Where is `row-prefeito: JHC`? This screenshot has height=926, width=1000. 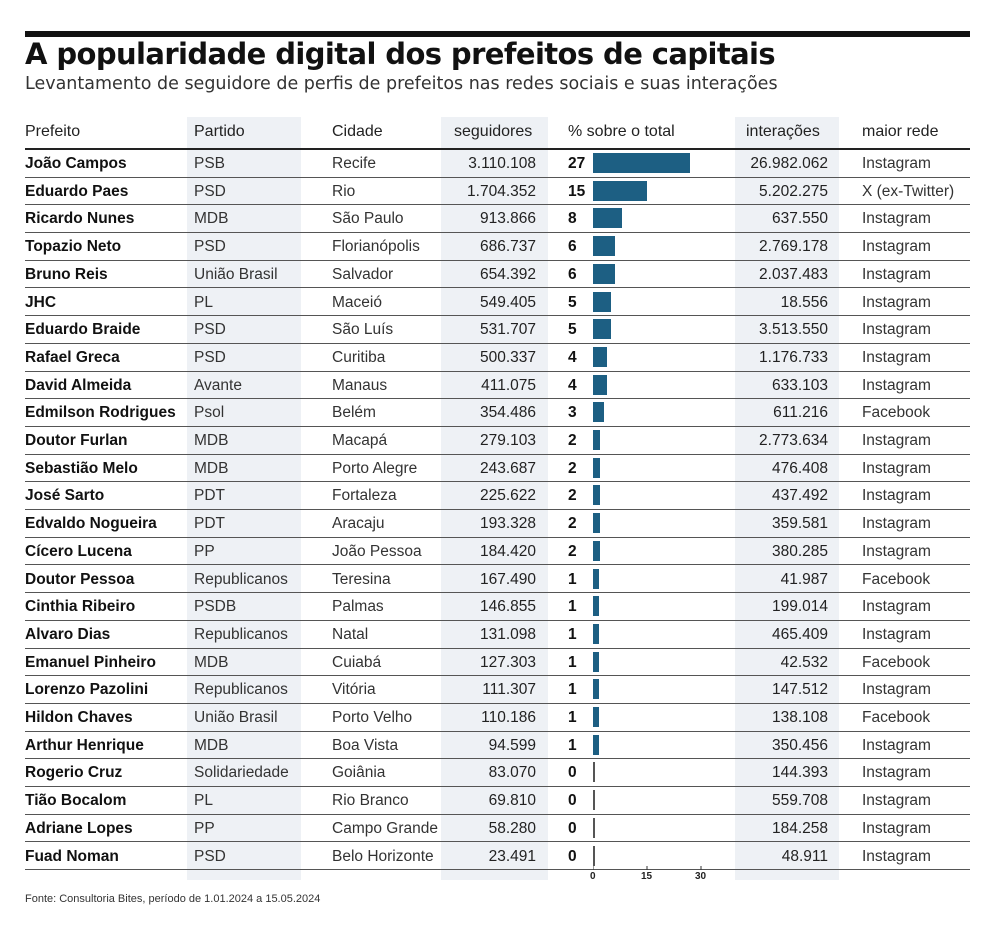 row-prefeito: JHC is located at coordinates (41, 302).